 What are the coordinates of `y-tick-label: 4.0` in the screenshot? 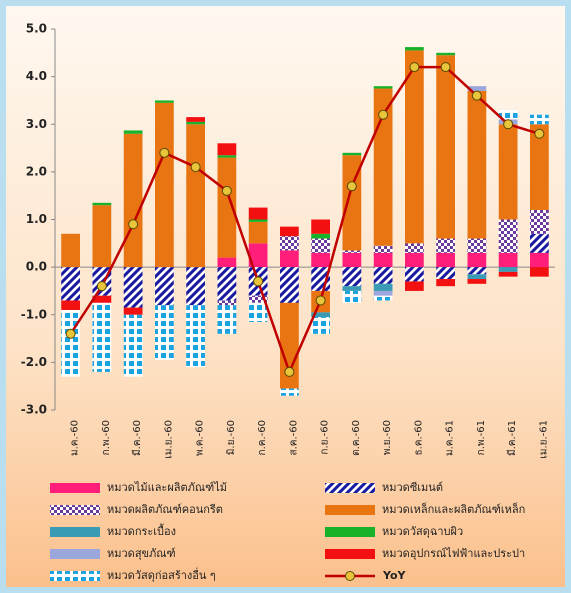 It's located at (36, 76).